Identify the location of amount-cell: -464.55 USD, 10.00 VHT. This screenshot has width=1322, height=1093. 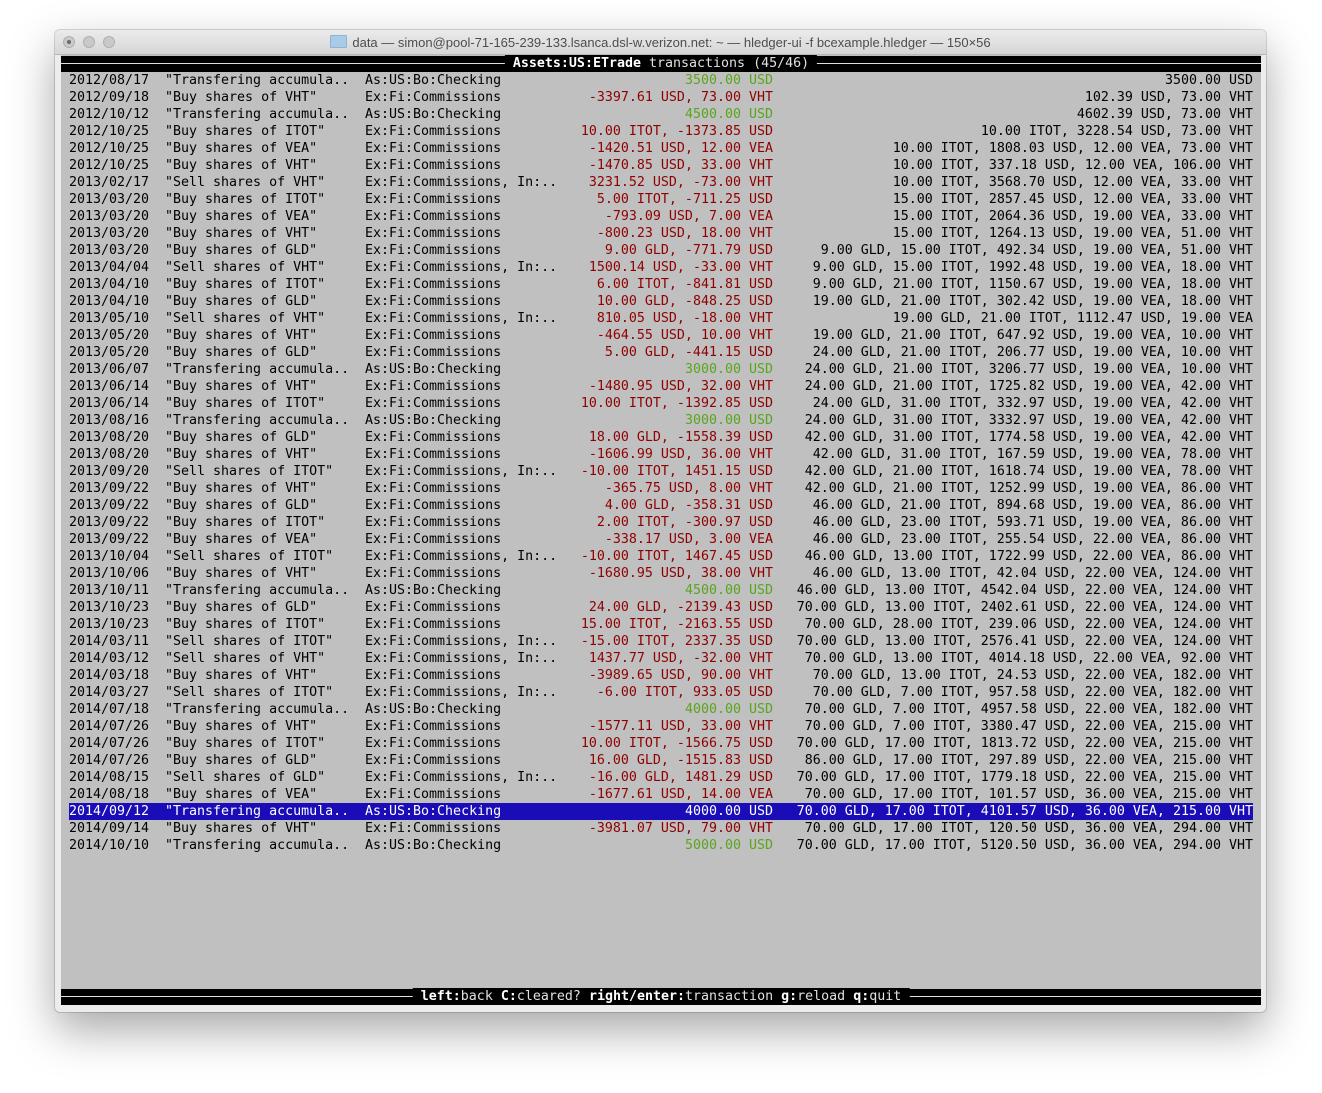
(684, 335).